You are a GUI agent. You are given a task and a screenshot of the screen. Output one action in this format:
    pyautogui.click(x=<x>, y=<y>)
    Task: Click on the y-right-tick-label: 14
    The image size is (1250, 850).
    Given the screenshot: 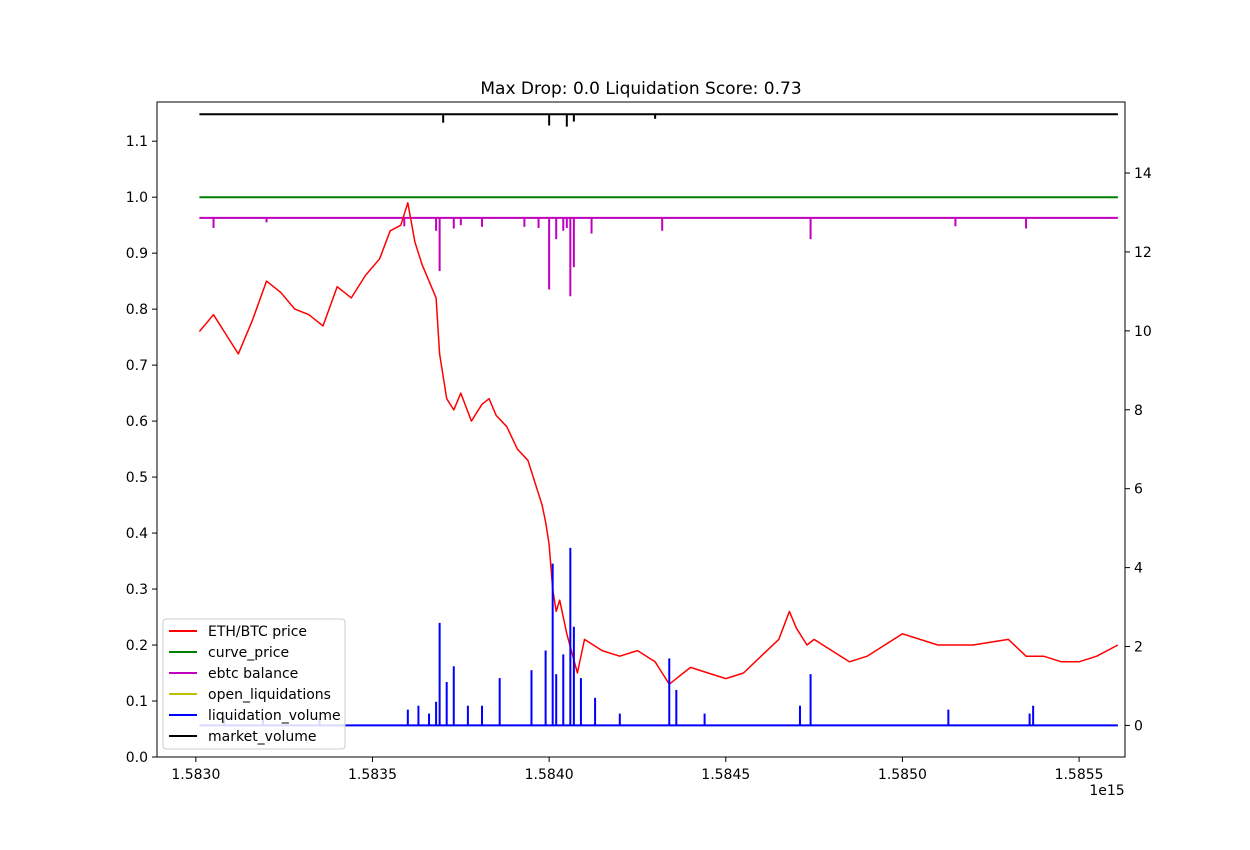 What is the action you would take?
    pyautogui.click(x=1143, y=174)
    